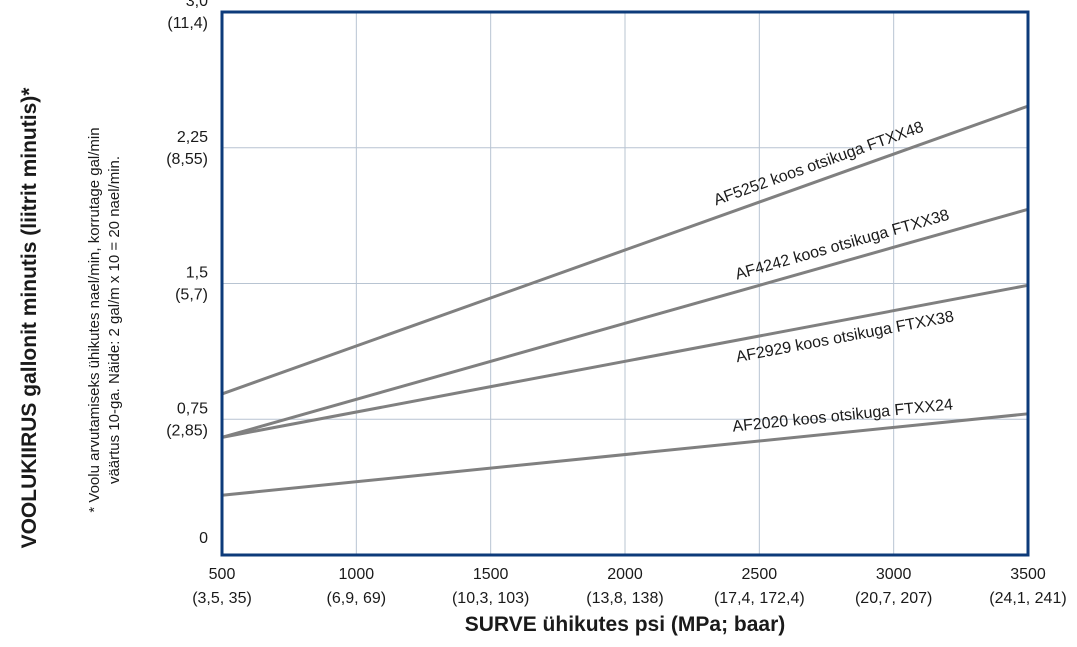 Image resolution: width=1077 pixels, height=647 pixels. I want to click on series-line, so click(625, 454).